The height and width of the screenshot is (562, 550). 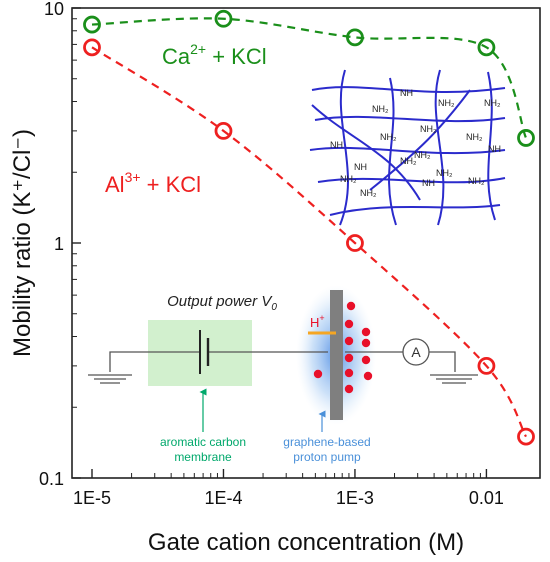 I want to click on circuit-wires, so click(x=283, y=367).